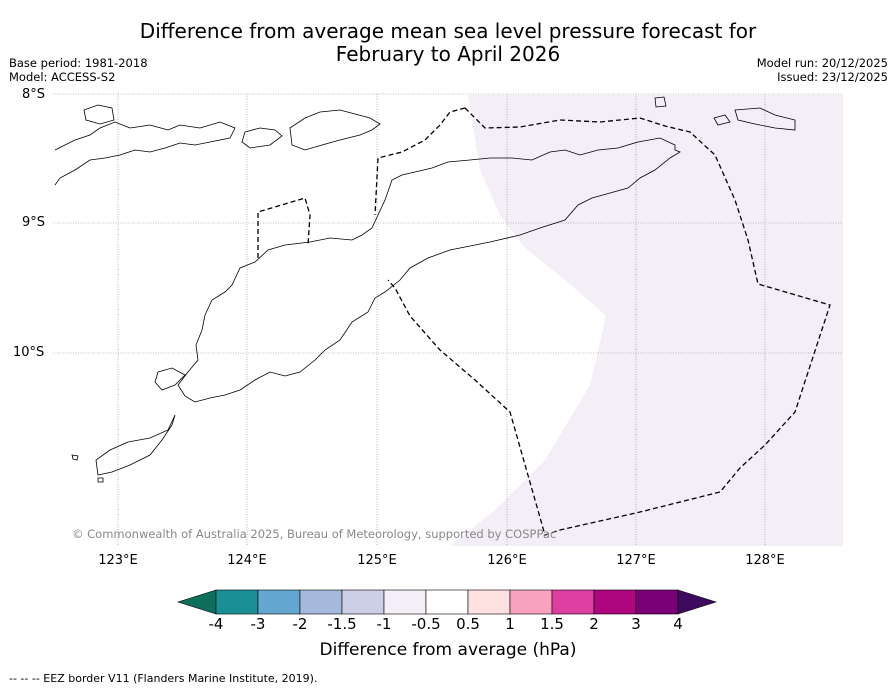  What do you see at coordinates (145, 153) in the screenshot?
I see `alor-islands` at bounding box center [145, 153].